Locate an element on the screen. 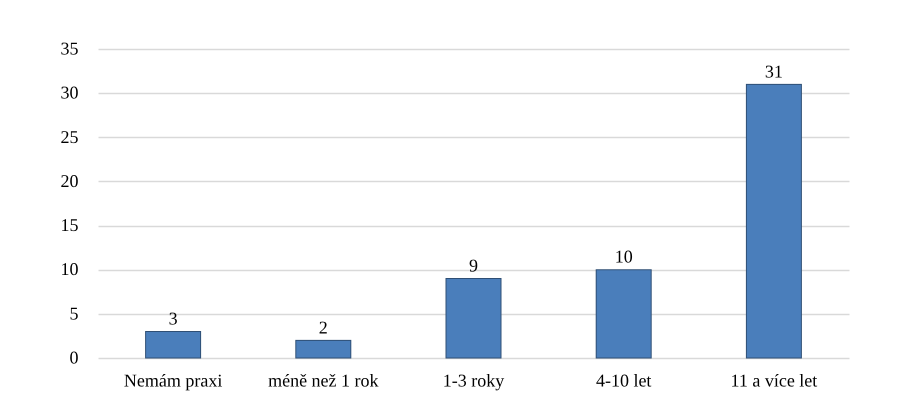  data-label: 31 is located at coordinates (773, 71).